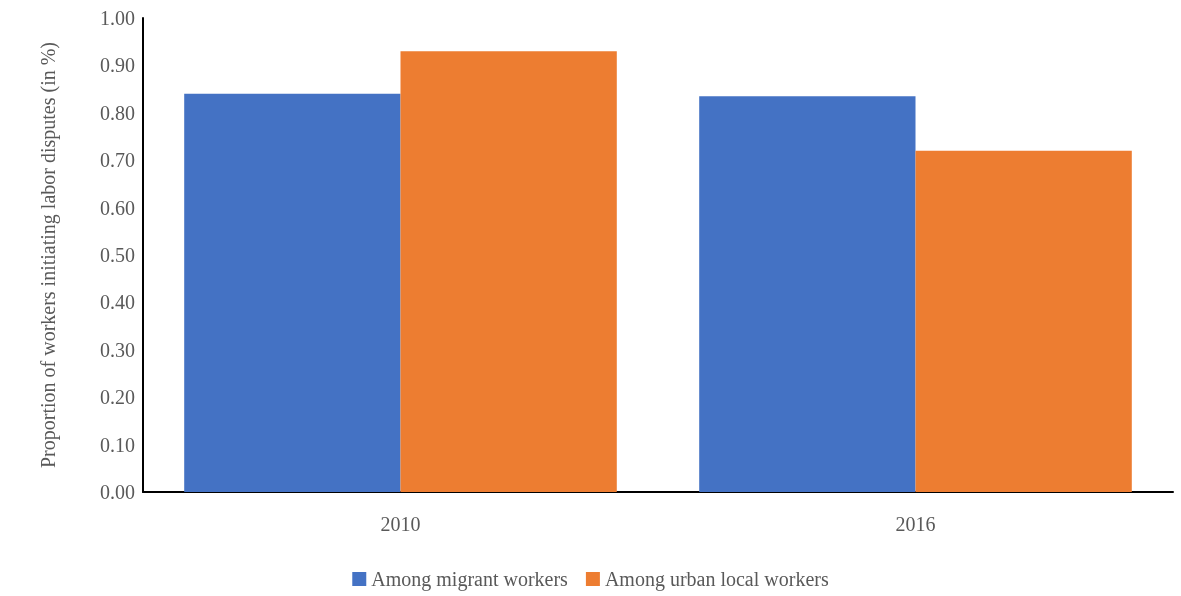 The height and width of the screenshot is (596, 1181). Describe the element at coordinates (117, 207) in the screenshot. I see `y-tick-label: 0.60` at that location.